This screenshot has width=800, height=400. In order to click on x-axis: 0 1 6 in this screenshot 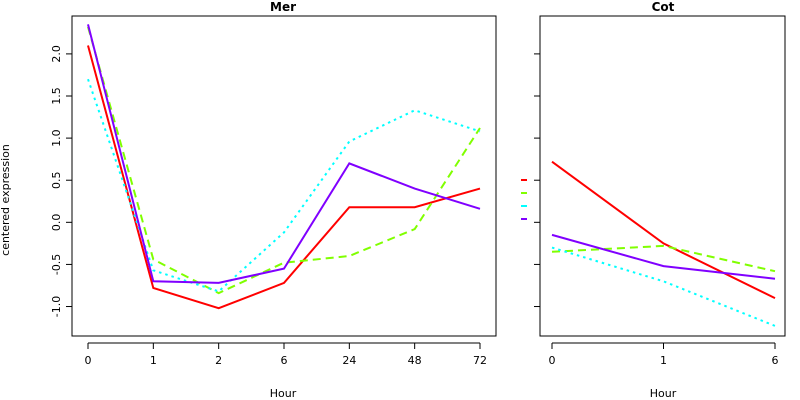, I will do `click(664, 354)`.